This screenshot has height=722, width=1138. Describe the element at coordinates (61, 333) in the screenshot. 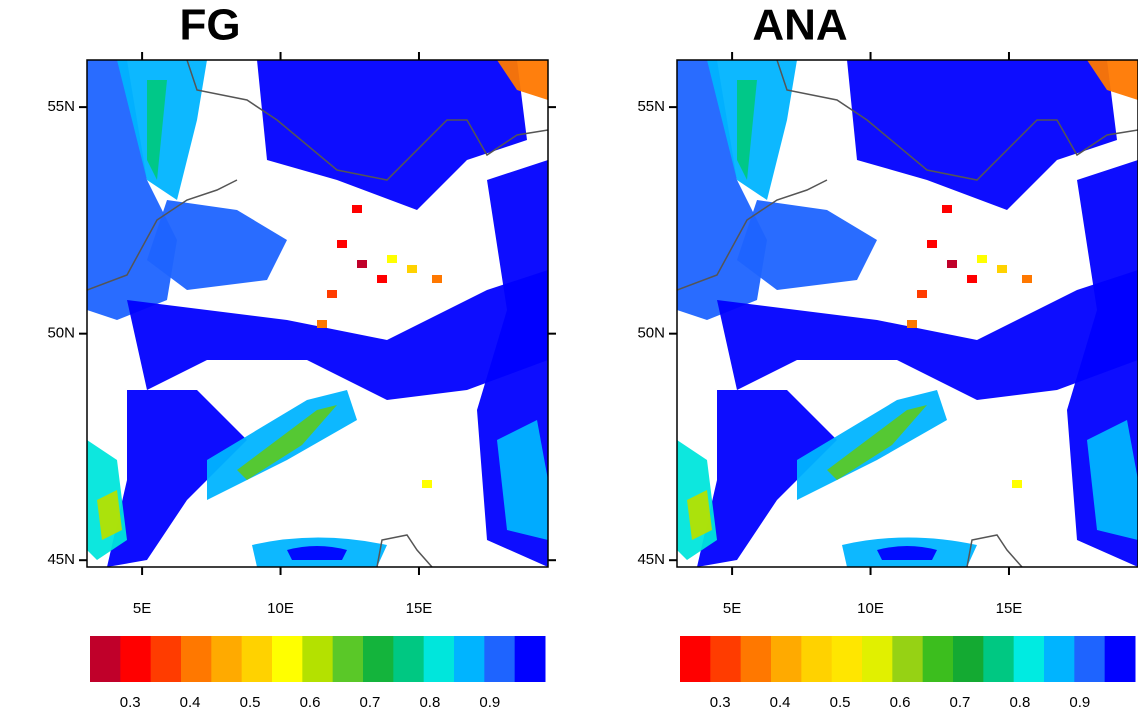

I see `lat-tick-label: 50N` at that location.